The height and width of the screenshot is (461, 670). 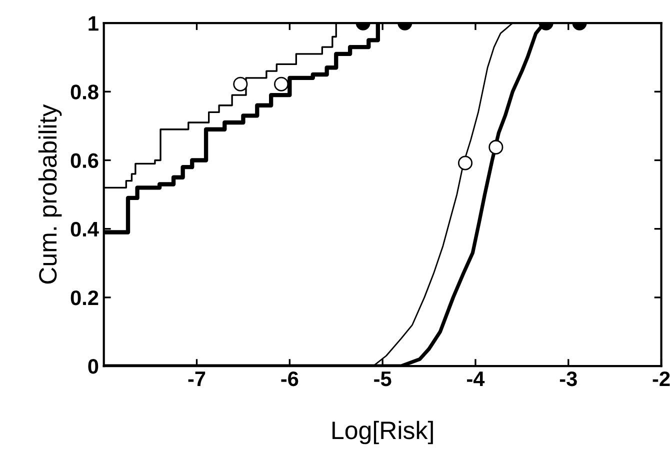 I want to click on y-tick-label: 1, so click(x=93, y=23).